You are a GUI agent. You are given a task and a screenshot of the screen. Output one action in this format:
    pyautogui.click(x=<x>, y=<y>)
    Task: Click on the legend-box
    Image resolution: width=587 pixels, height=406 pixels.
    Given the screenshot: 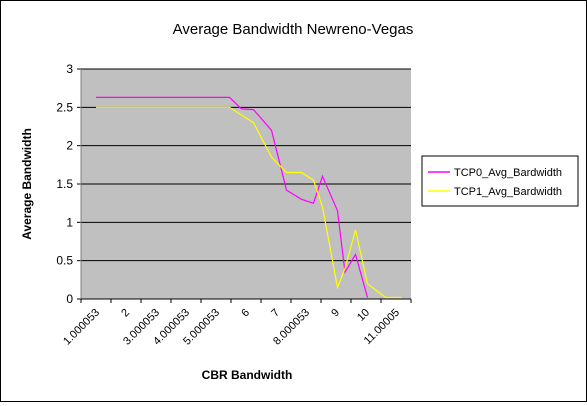 What is the action you would take?
    pyautogui.click(x=500, y=181)
    